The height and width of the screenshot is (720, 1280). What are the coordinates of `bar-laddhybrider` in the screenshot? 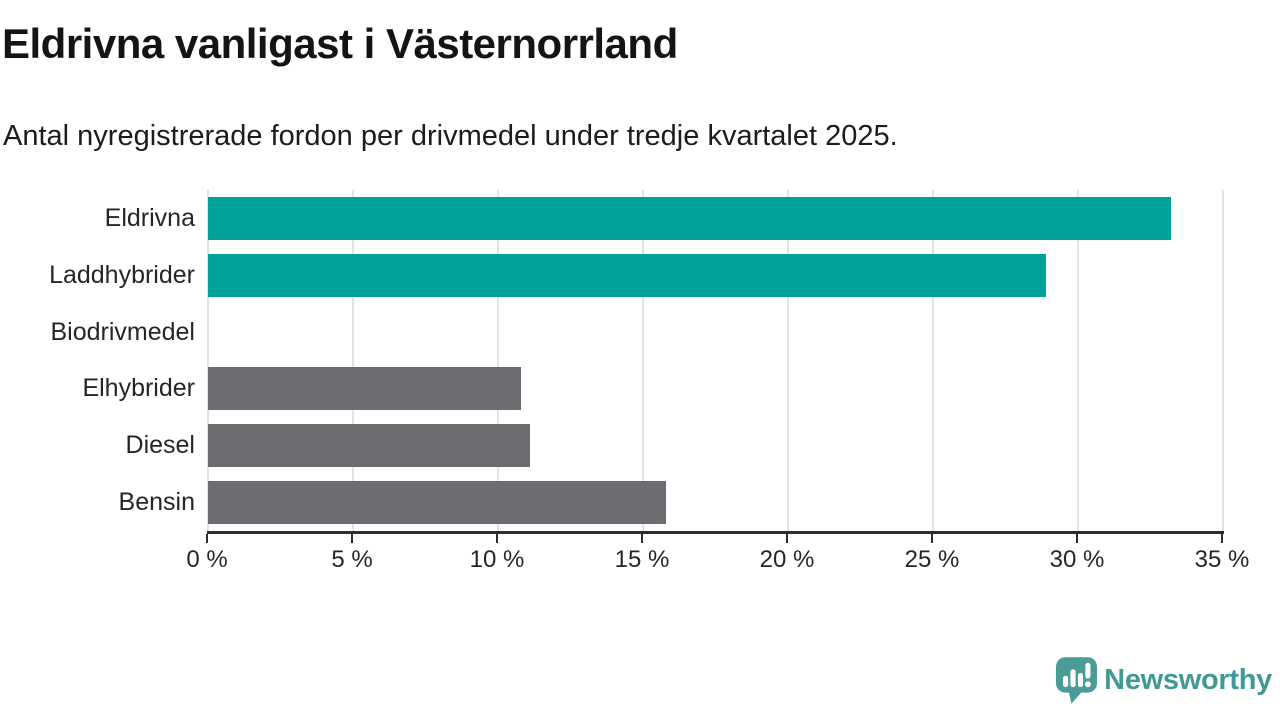 It's located at (627, 275).